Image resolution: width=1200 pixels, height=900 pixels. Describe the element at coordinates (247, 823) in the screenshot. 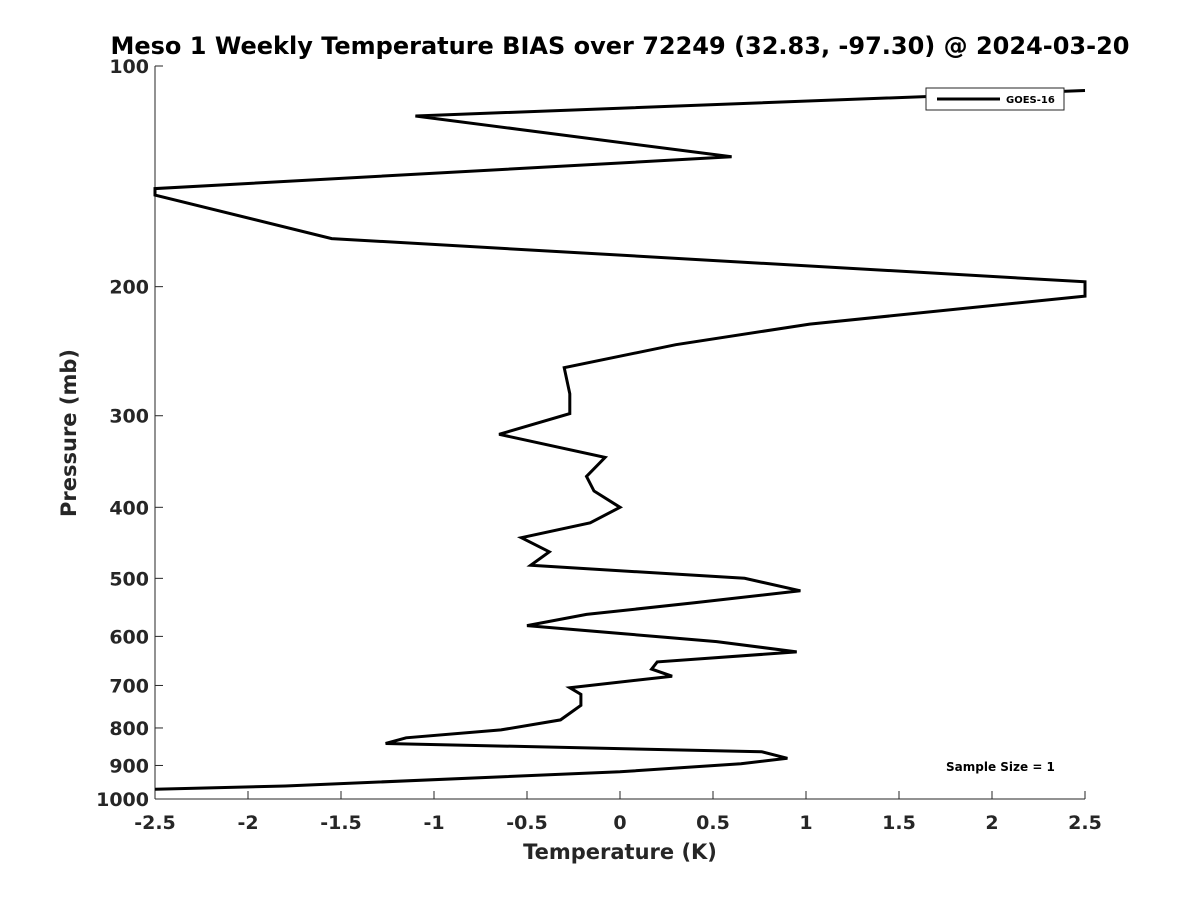

I see `x-tick-label: -2` at that location.